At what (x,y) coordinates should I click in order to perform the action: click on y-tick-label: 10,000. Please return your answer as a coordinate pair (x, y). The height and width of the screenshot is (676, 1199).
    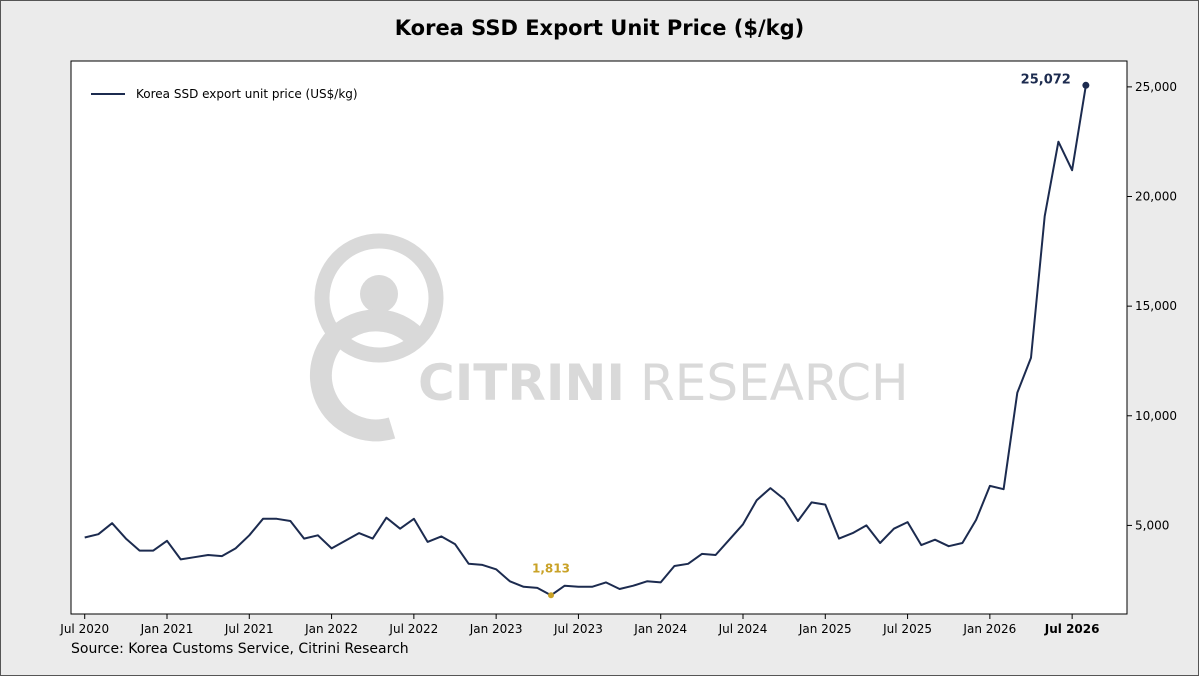
    Looking at the image, I should click on (1156, 416).